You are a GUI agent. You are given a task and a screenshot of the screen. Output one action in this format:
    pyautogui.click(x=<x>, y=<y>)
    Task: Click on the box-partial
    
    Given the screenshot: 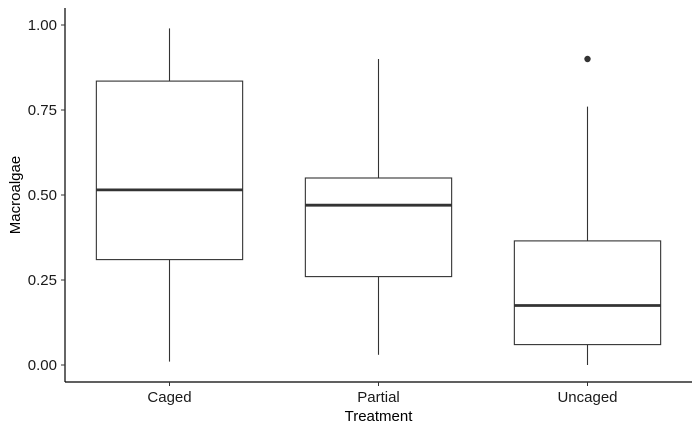 What is the action you would take?
    pyautogui.click(x=378, y=207)
    